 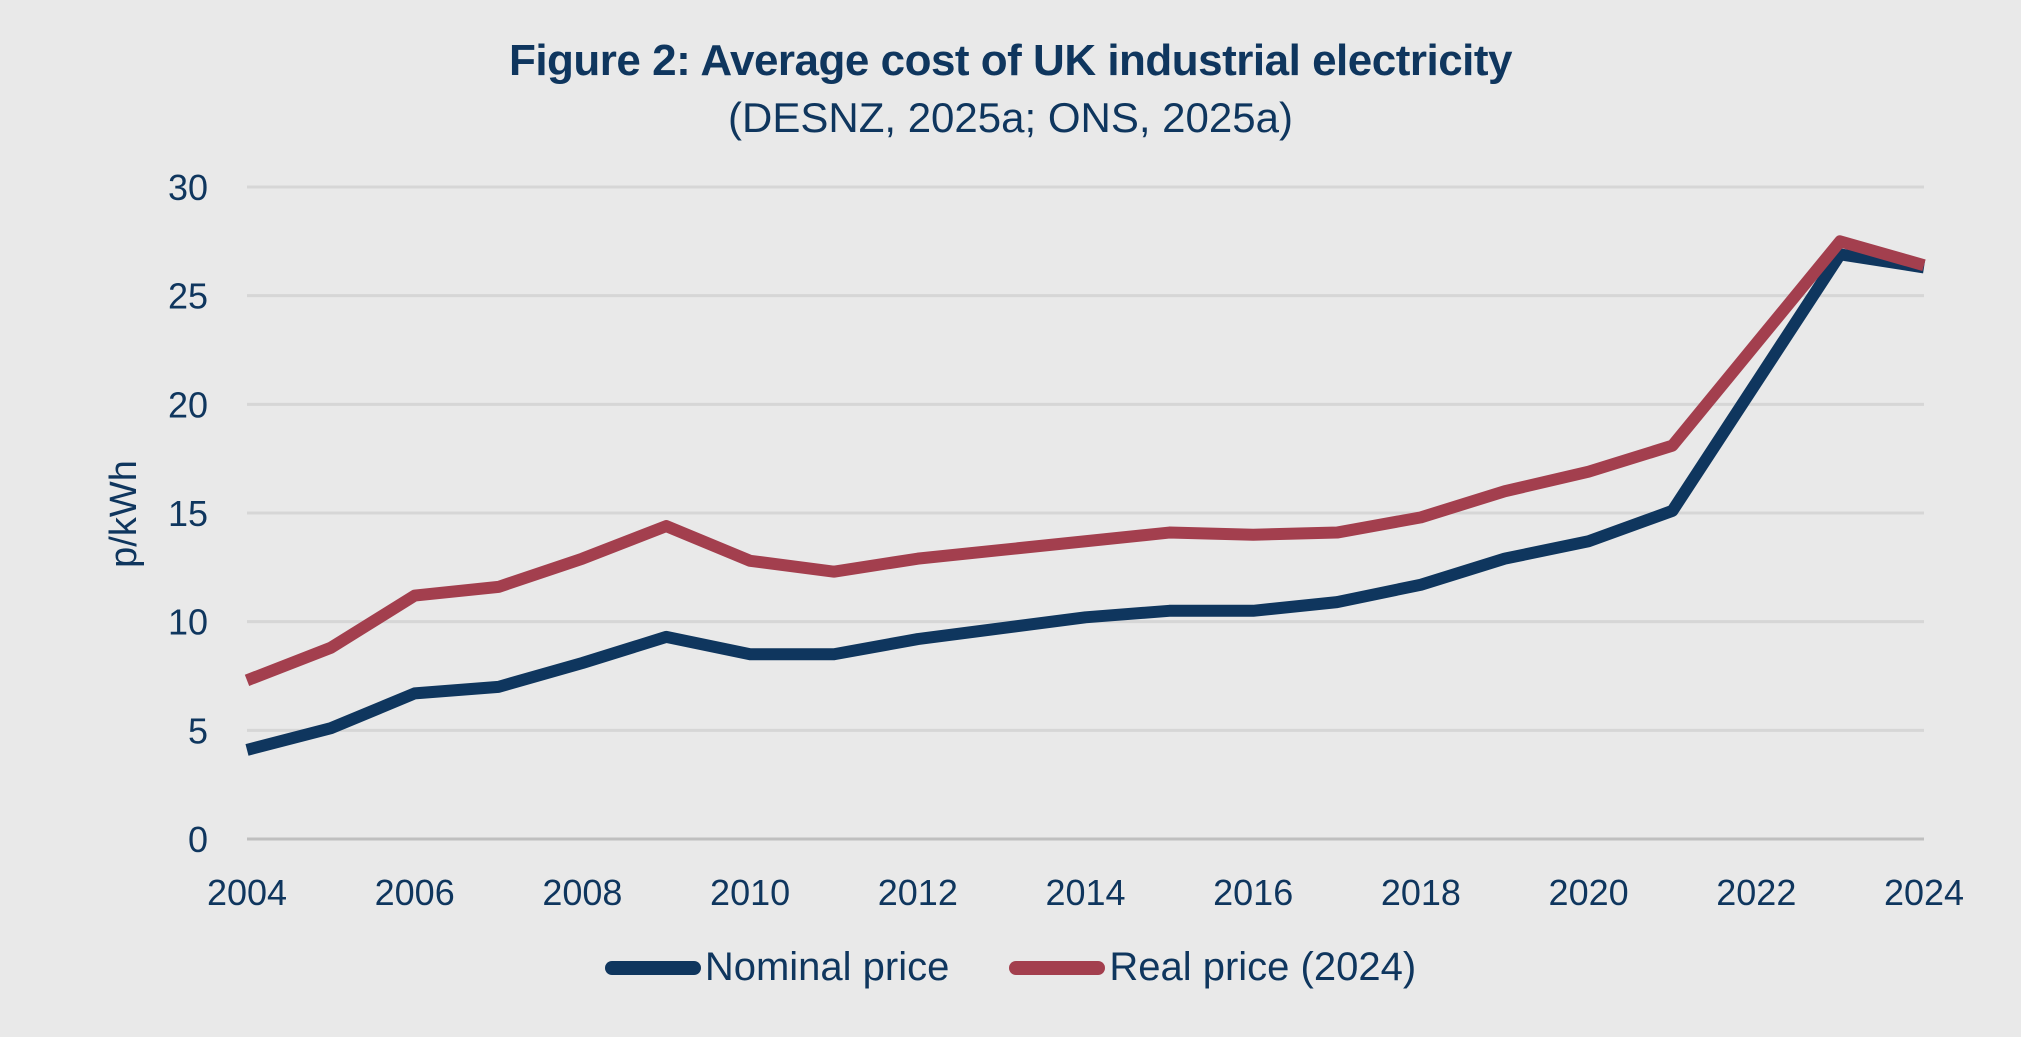 I want to click on y-tick-label: 0, so click(x=198, y=839).